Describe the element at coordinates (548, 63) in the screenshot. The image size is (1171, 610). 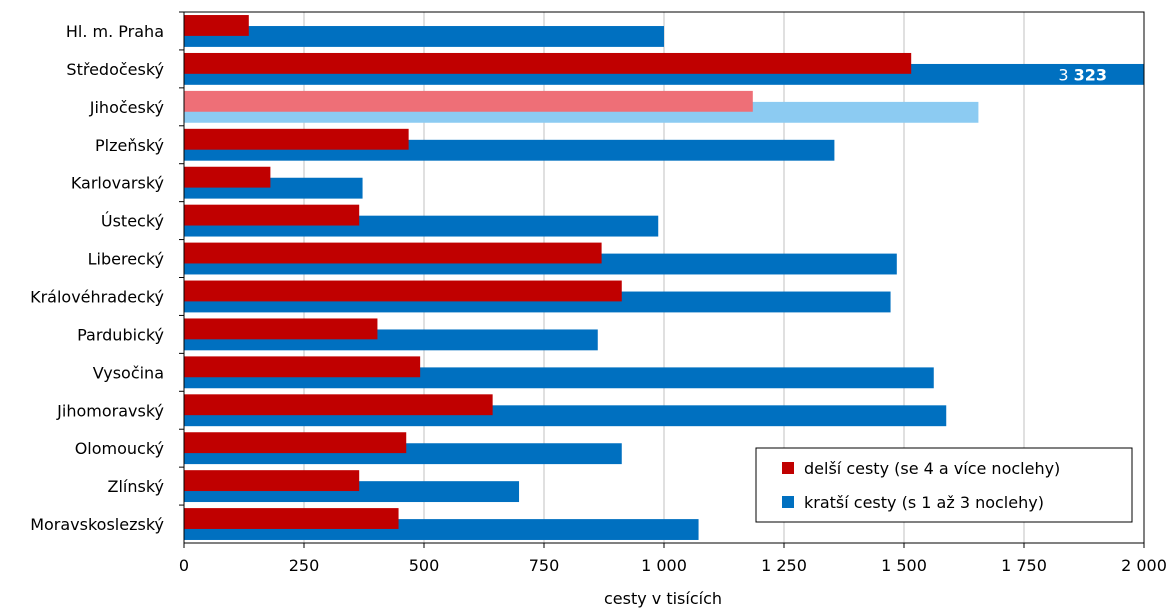
I see `bar-delsi-stredocesky` at that location.